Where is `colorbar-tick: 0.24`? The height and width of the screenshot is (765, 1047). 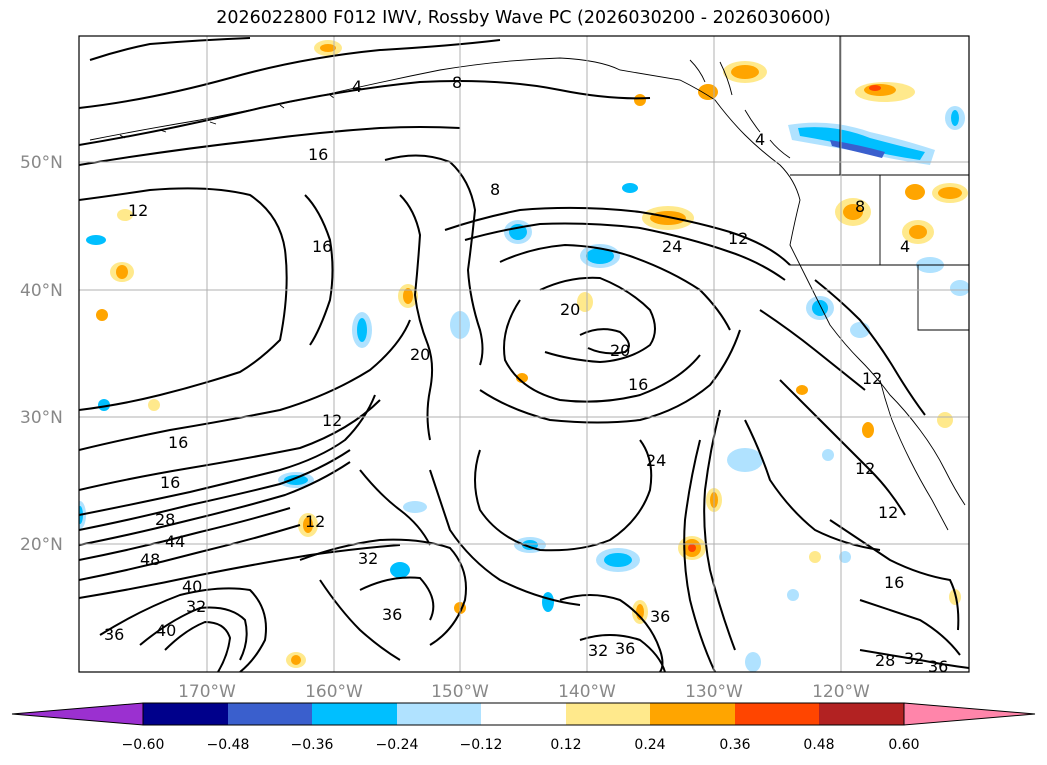
colorbar-tick: 0.24 is located at coordinates (649, 745).